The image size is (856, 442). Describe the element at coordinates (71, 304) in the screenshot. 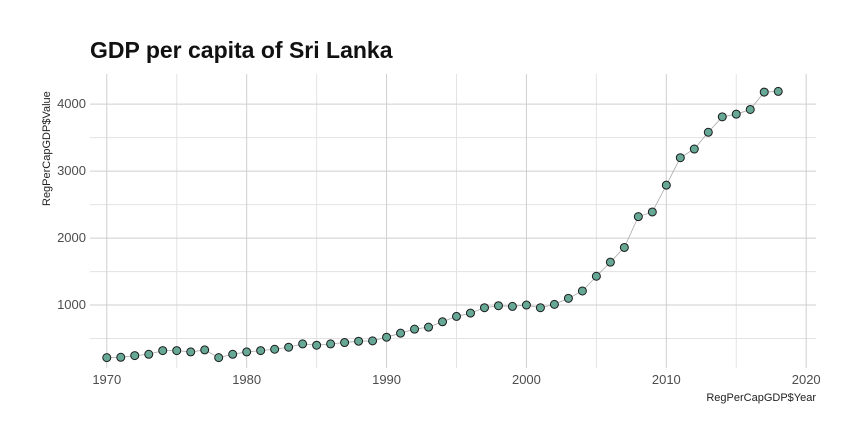

I see `y-tick-label: 1000` at that location.